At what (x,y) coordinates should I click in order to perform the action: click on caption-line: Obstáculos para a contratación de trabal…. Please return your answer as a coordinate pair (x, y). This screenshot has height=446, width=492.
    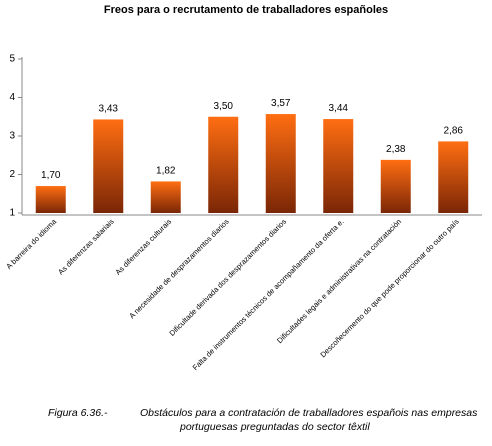
    Looking at the image, I should click on (309, 413).